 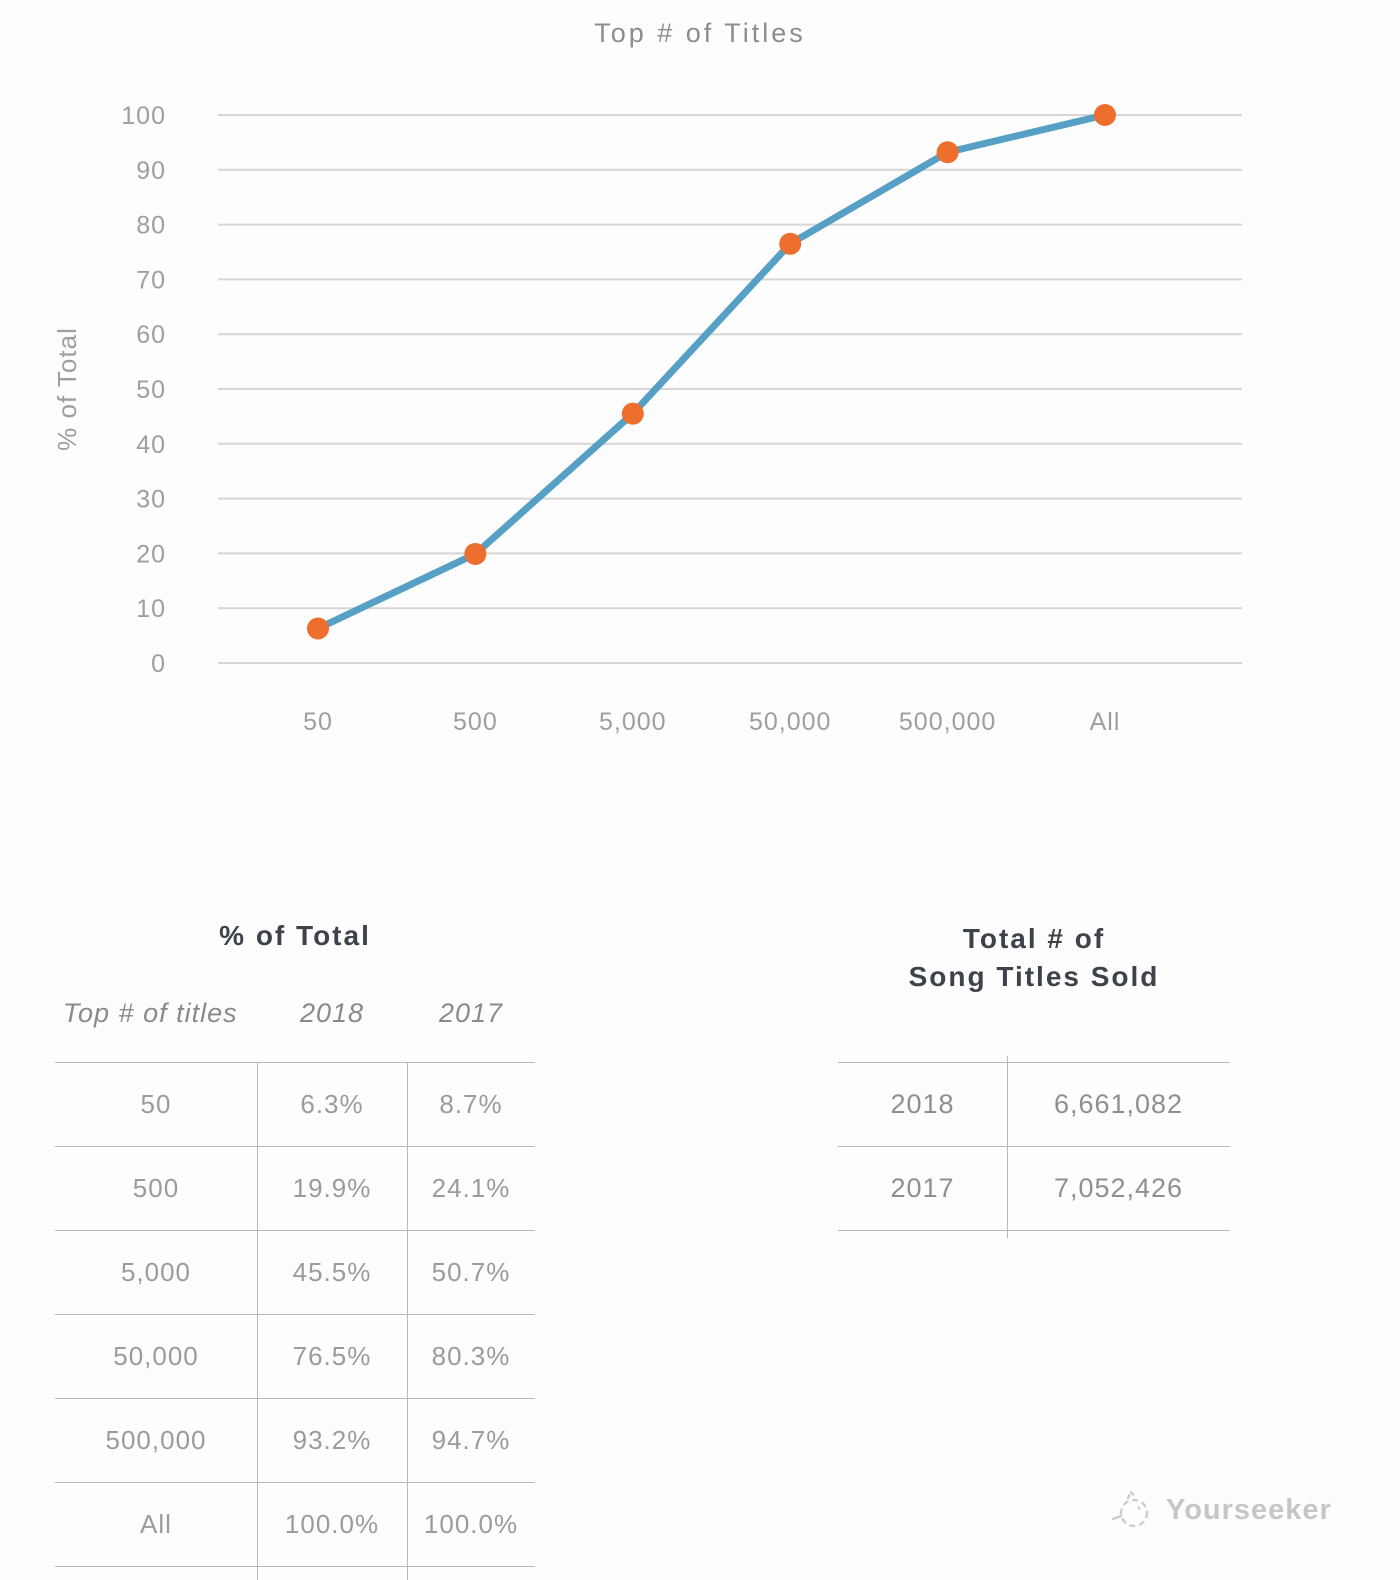 I want to click on y-tick-label: 80, so click(x=151, y=226).